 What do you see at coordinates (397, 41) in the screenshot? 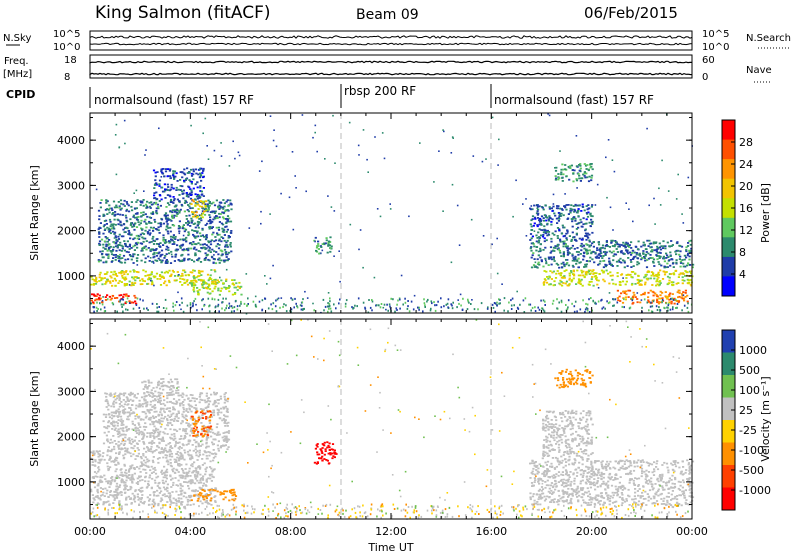
I see `nsky-panel: N.Sky 10^5 10^0 10^5 10^0 N.Search` at bounding box center [397, 41].